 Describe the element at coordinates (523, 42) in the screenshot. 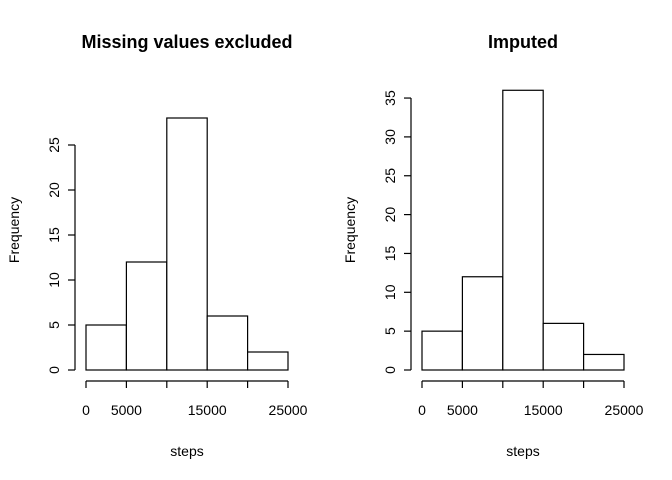

I see `chart-title: Imputed` at that location.